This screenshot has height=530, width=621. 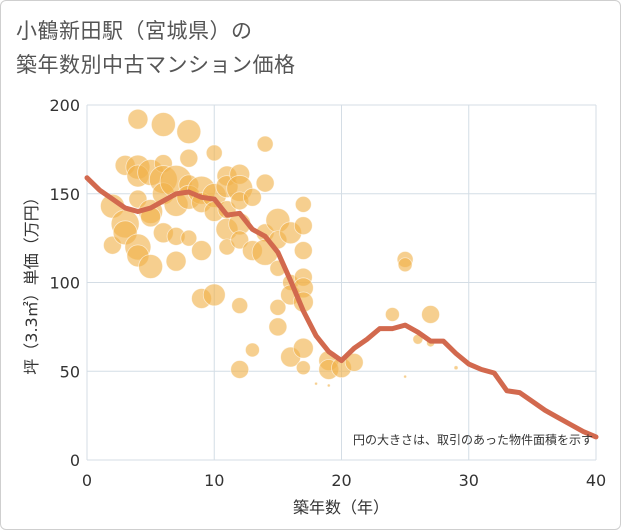 What do you see at coordinates (87, 480) in the screenshot?
I see `x-tick-label: 0` at bounding box center [87, 480].